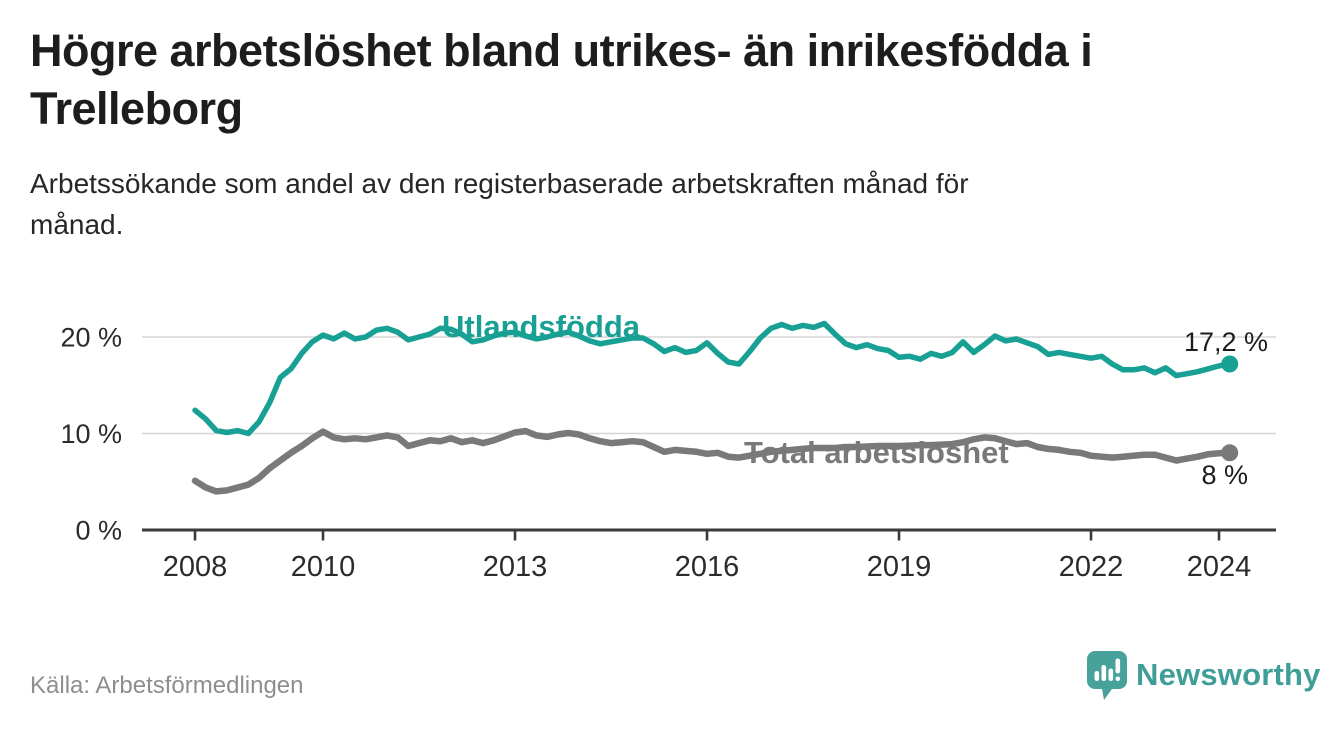 The width and height of the screenshot is (1340, 734). What do you see at coordinates (98, 531) in the screenshot?
I see `y-tick-label: 0 %` at bounding box center [98, 531].